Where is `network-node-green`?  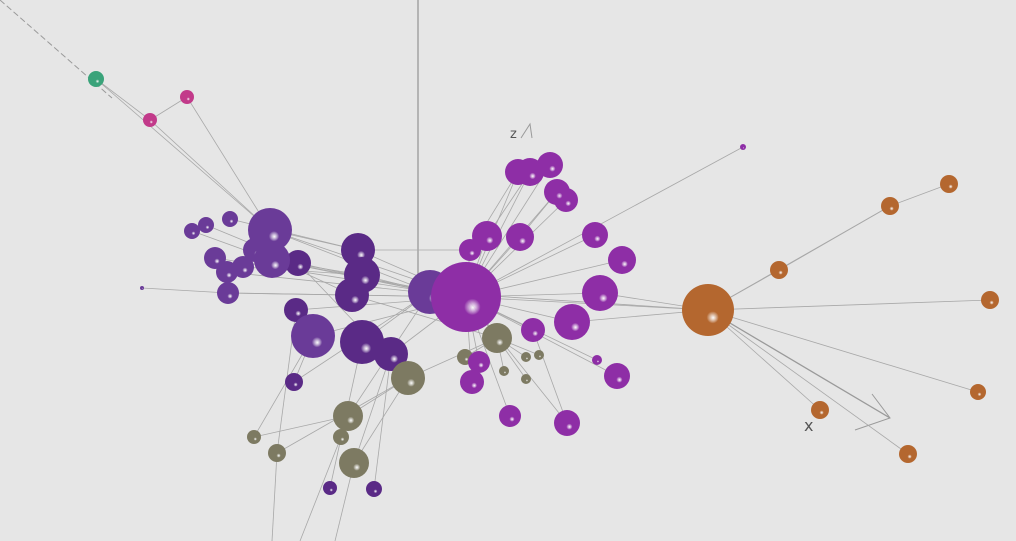 network-node-green is located at coordinates (96, 79).